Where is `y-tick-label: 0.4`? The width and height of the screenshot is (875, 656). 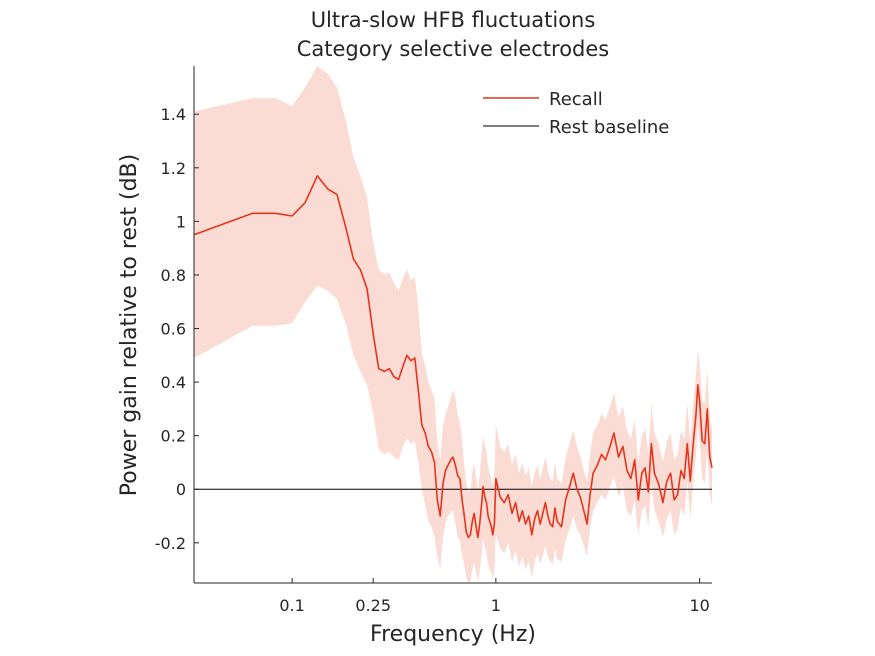
y-tick-label: 0.4 is located at coordinates (173, 382).